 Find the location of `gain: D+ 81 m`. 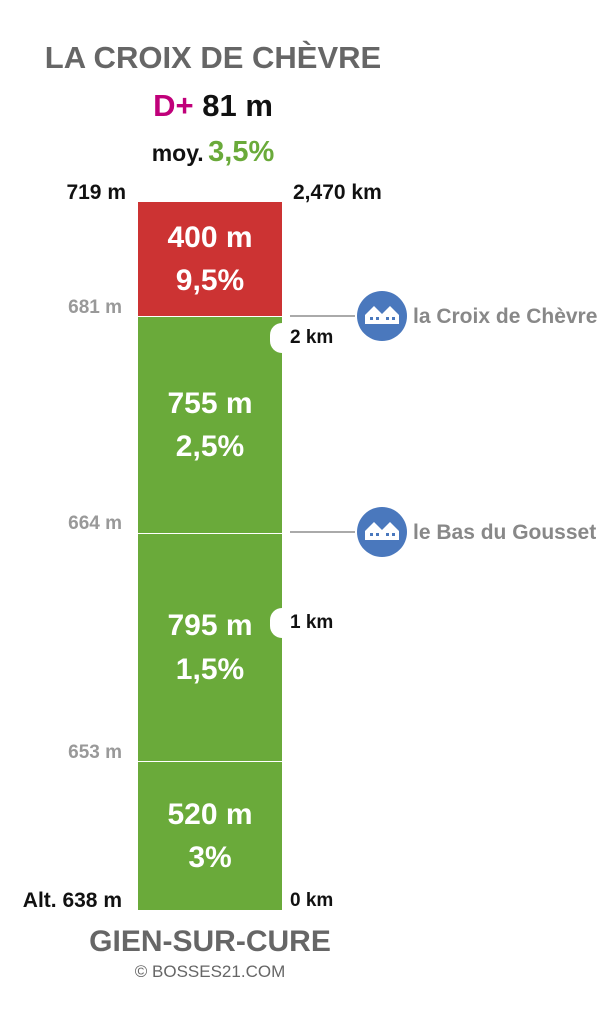

gain: D+ 81 m is located at coordinates (213, 105).